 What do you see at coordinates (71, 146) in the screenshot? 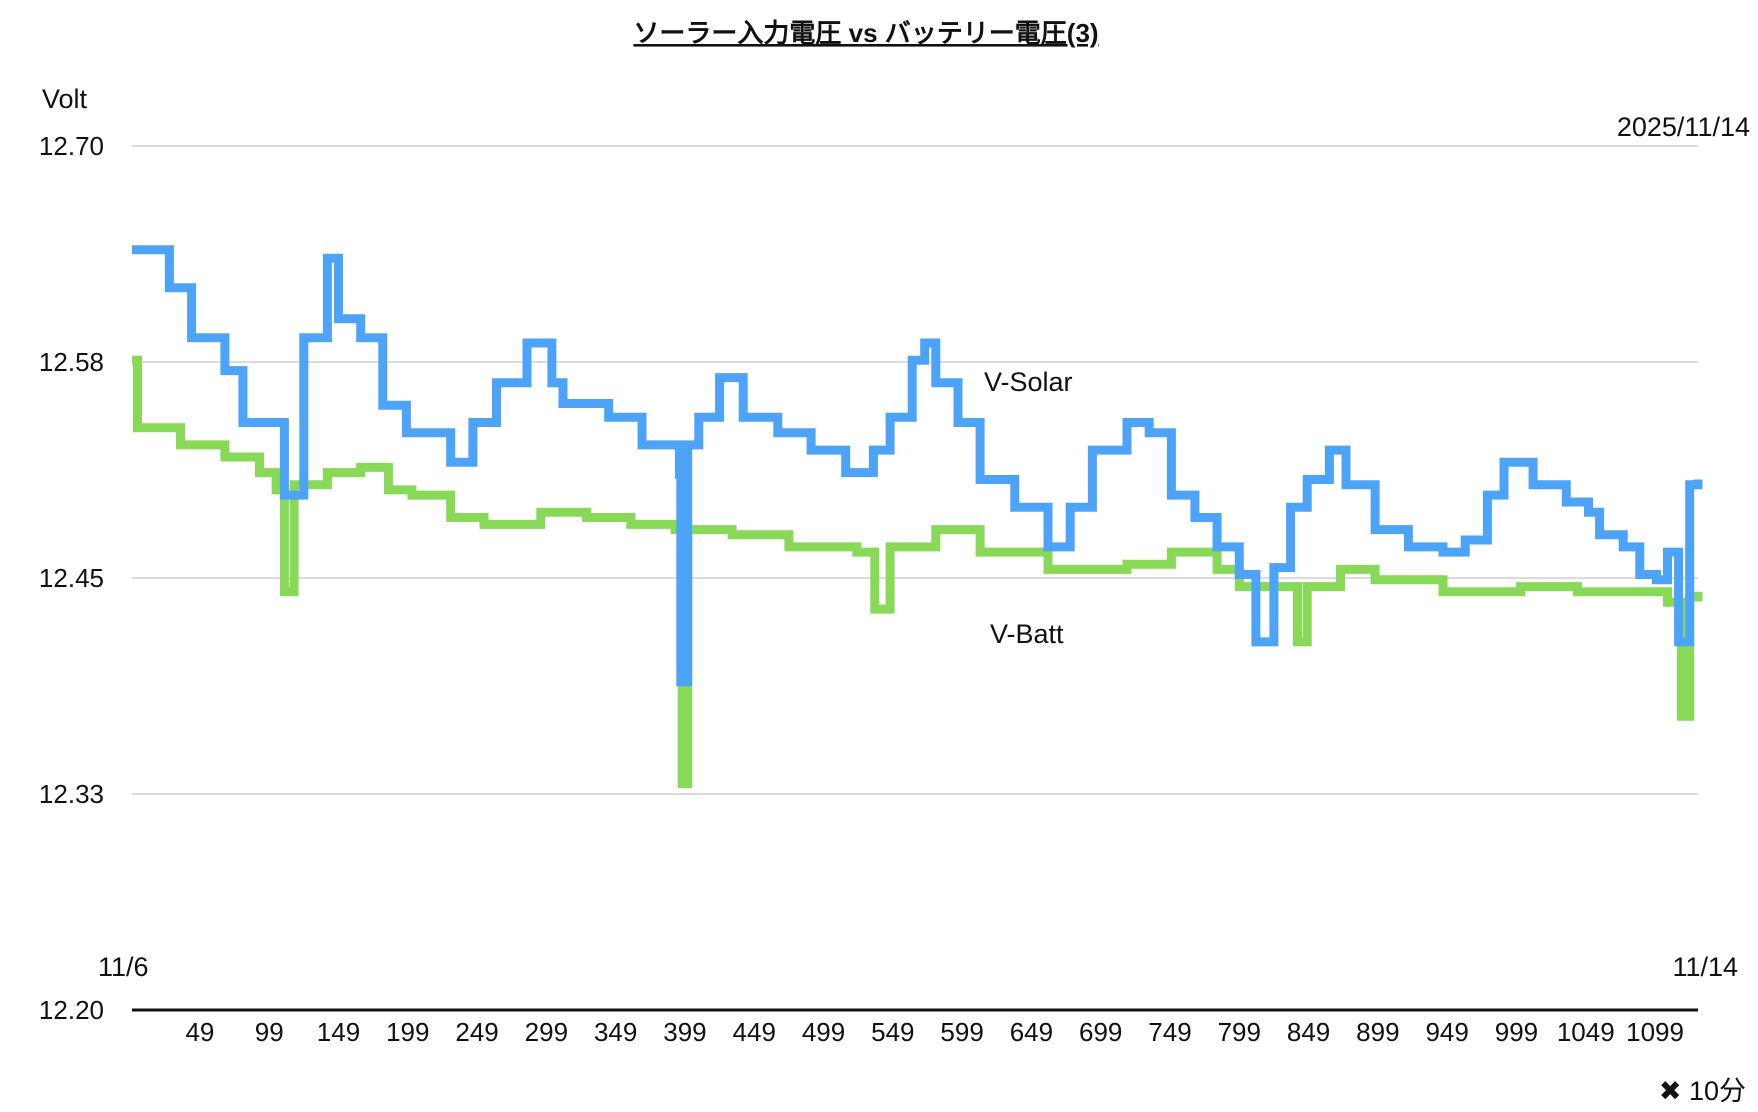
I see `y-tick-label: 12.70` at bounding box center [71, 146].